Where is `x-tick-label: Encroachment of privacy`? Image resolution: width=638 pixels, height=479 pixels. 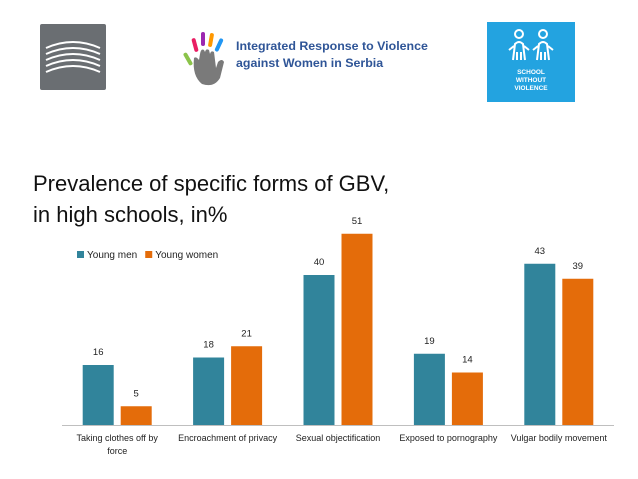 x-tick-label: Encroachment of privacy is located at coordinates (228, 438).